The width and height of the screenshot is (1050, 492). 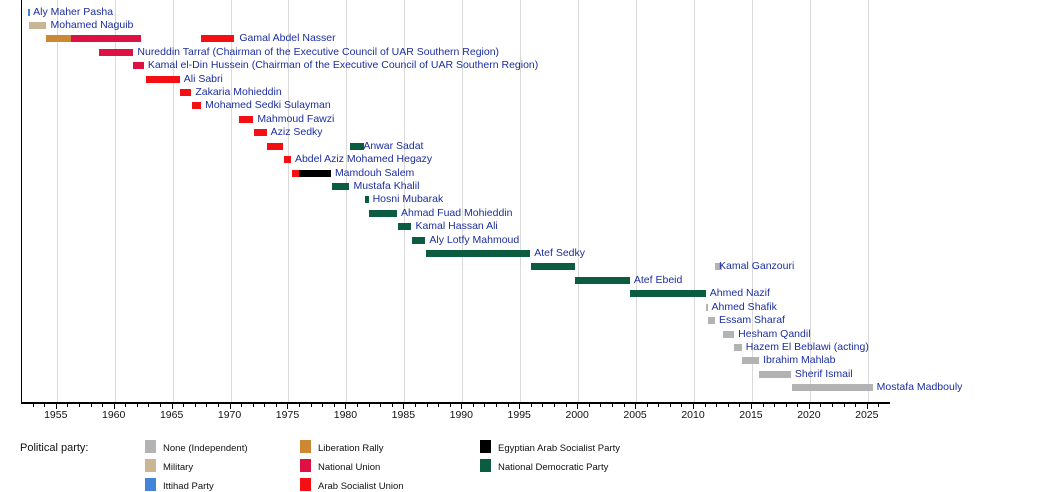 I want to click on legend-item: None (Independent), so click(x=196, y=447).